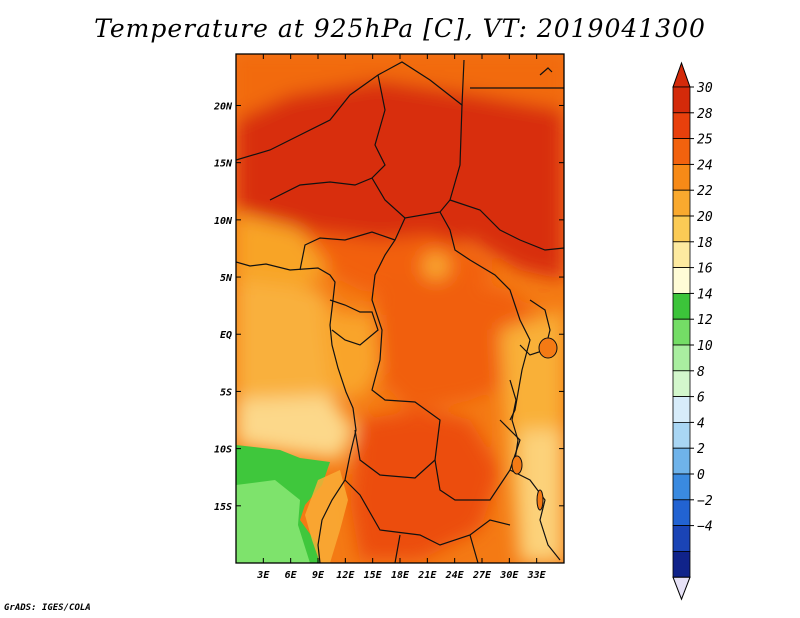 The height and width of the screenshot is (618, 800). I want to click on colorbar-label: 16, so click(705, 269).